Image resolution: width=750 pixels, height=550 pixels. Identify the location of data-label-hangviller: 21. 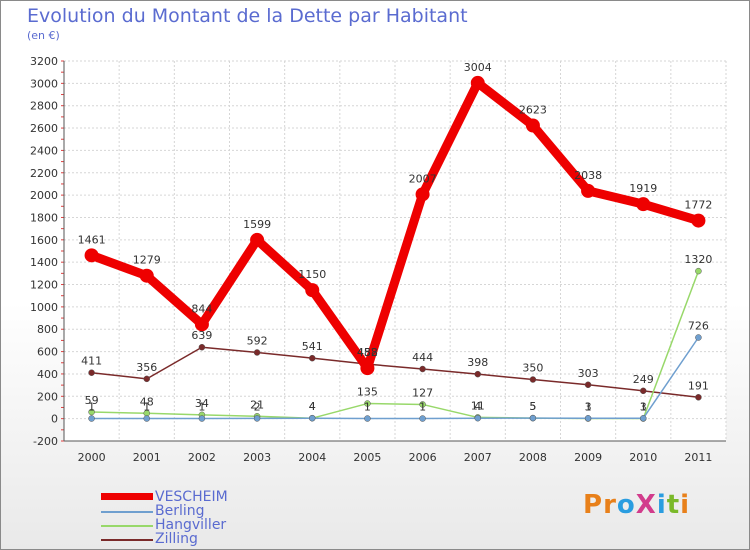
(257, 404).